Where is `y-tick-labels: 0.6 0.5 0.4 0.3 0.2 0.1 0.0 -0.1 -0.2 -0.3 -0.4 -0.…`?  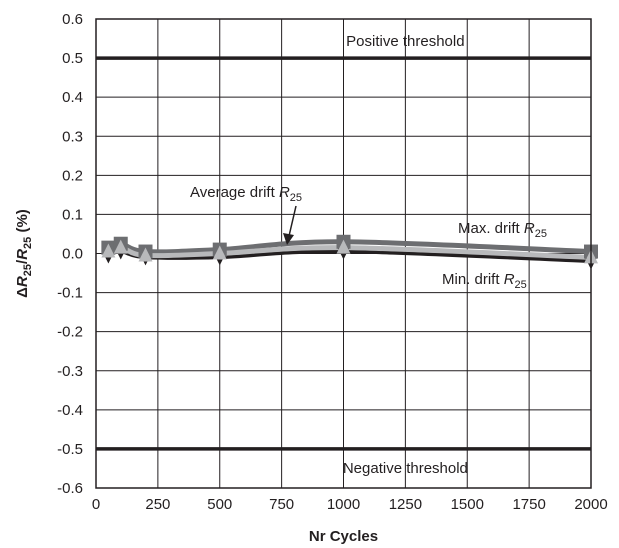 y-tick-labels: 0.6 0.5 0.4 0.3 0.2 0.1 0.0 -0.1 -0.2 -0.3 -0.4 -0.… is located at coordinates (70, 254).